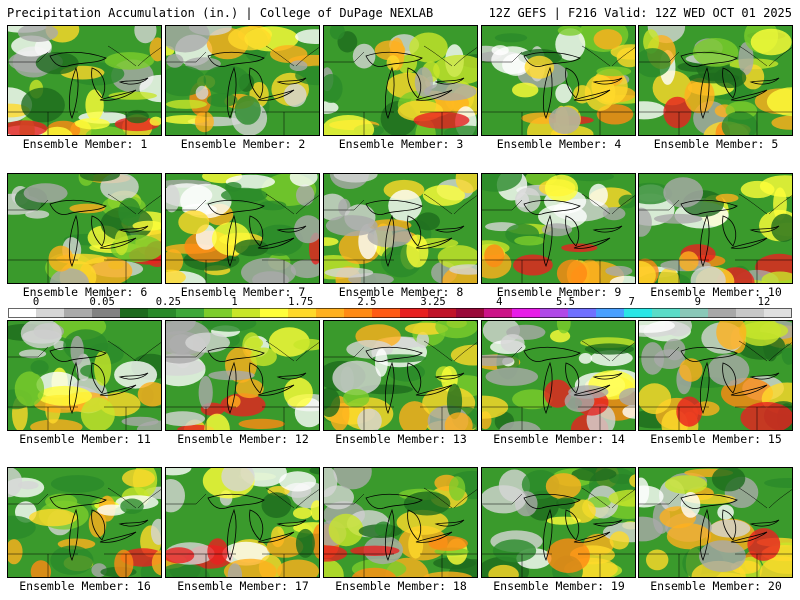 This screenshot has height=600, width=800. What do you see at coordinates (367, 302) in the screenshot?
I see `colorbar-tick-label: 2.5` at bounding box center [367, 302].